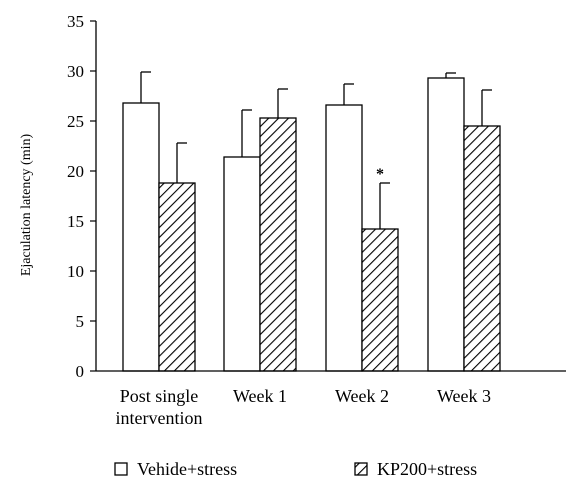 This screenshot has width=569, height=483. What do you see at coordinates (464, 396) in the screenshot?
I see `x-tick-label: Week 3` at bounding box center [464, 396].